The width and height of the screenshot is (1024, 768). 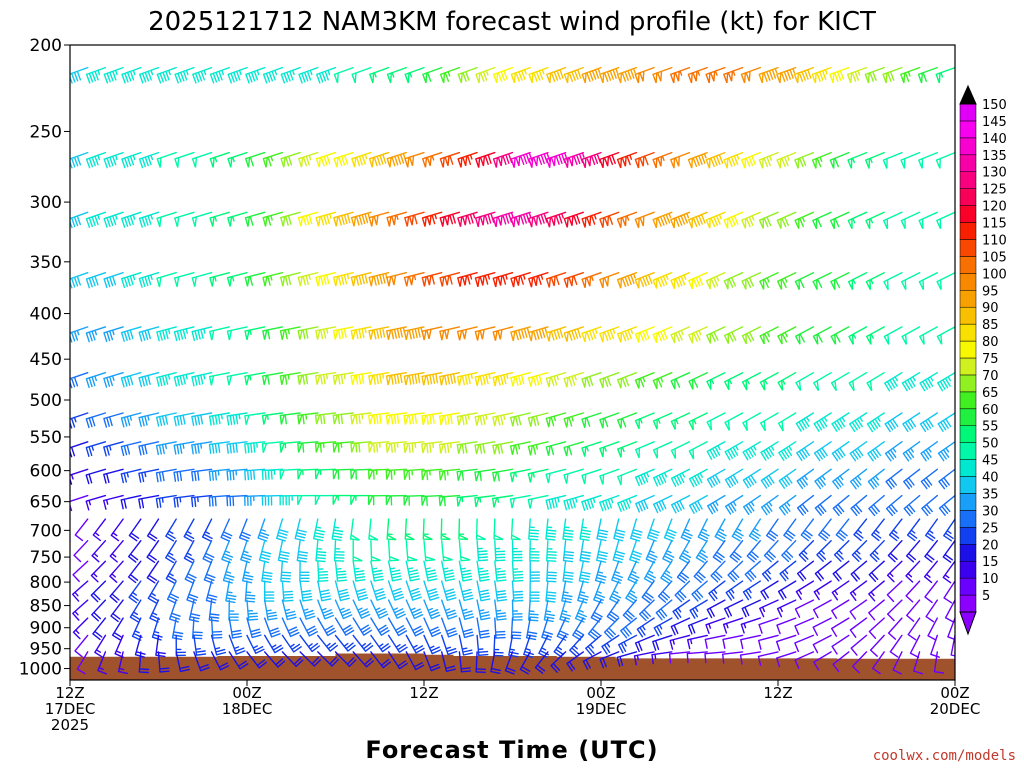 What do you see at coordinates (990, 325) in the screenshot?
I see `colorbar-label: 85` at bounding box center [990, 325].